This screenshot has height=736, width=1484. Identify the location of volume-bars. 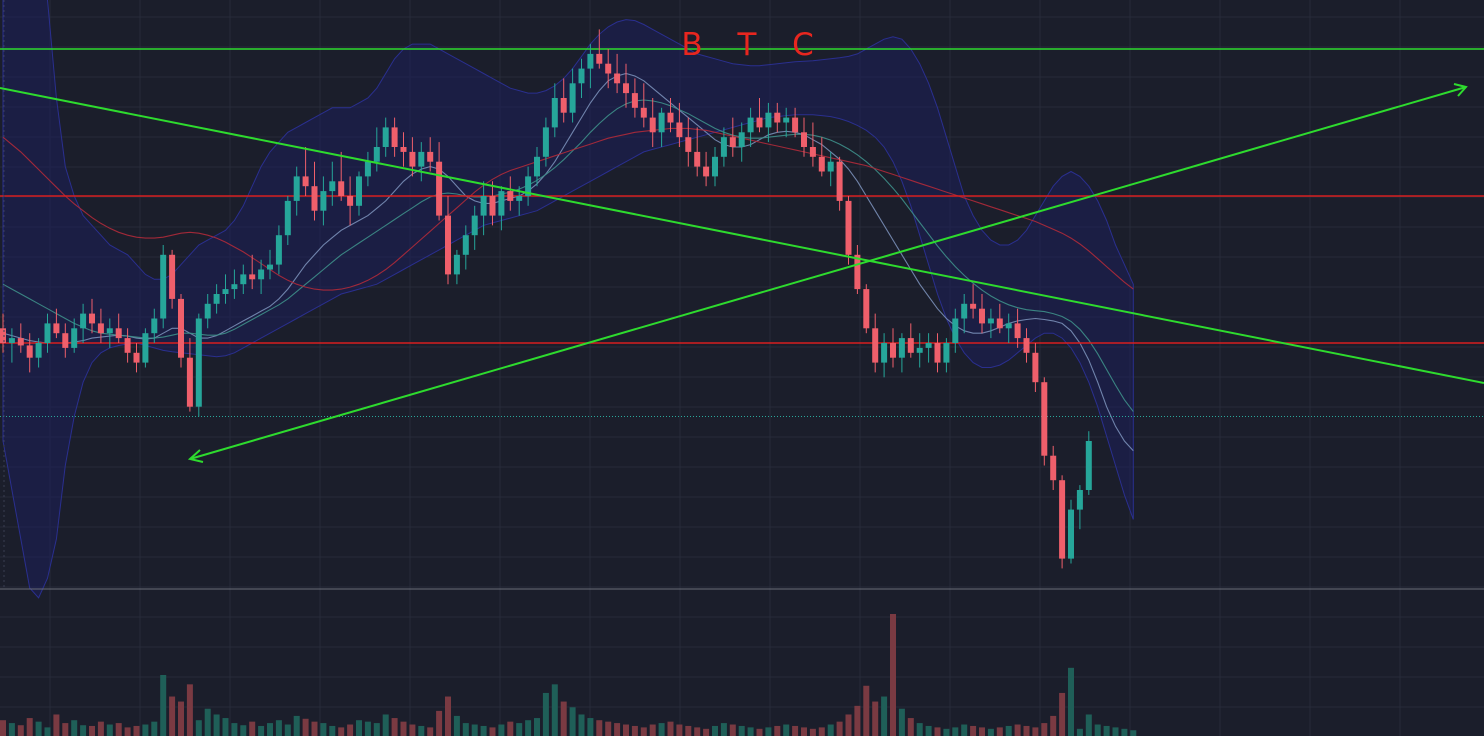
(568, 675).